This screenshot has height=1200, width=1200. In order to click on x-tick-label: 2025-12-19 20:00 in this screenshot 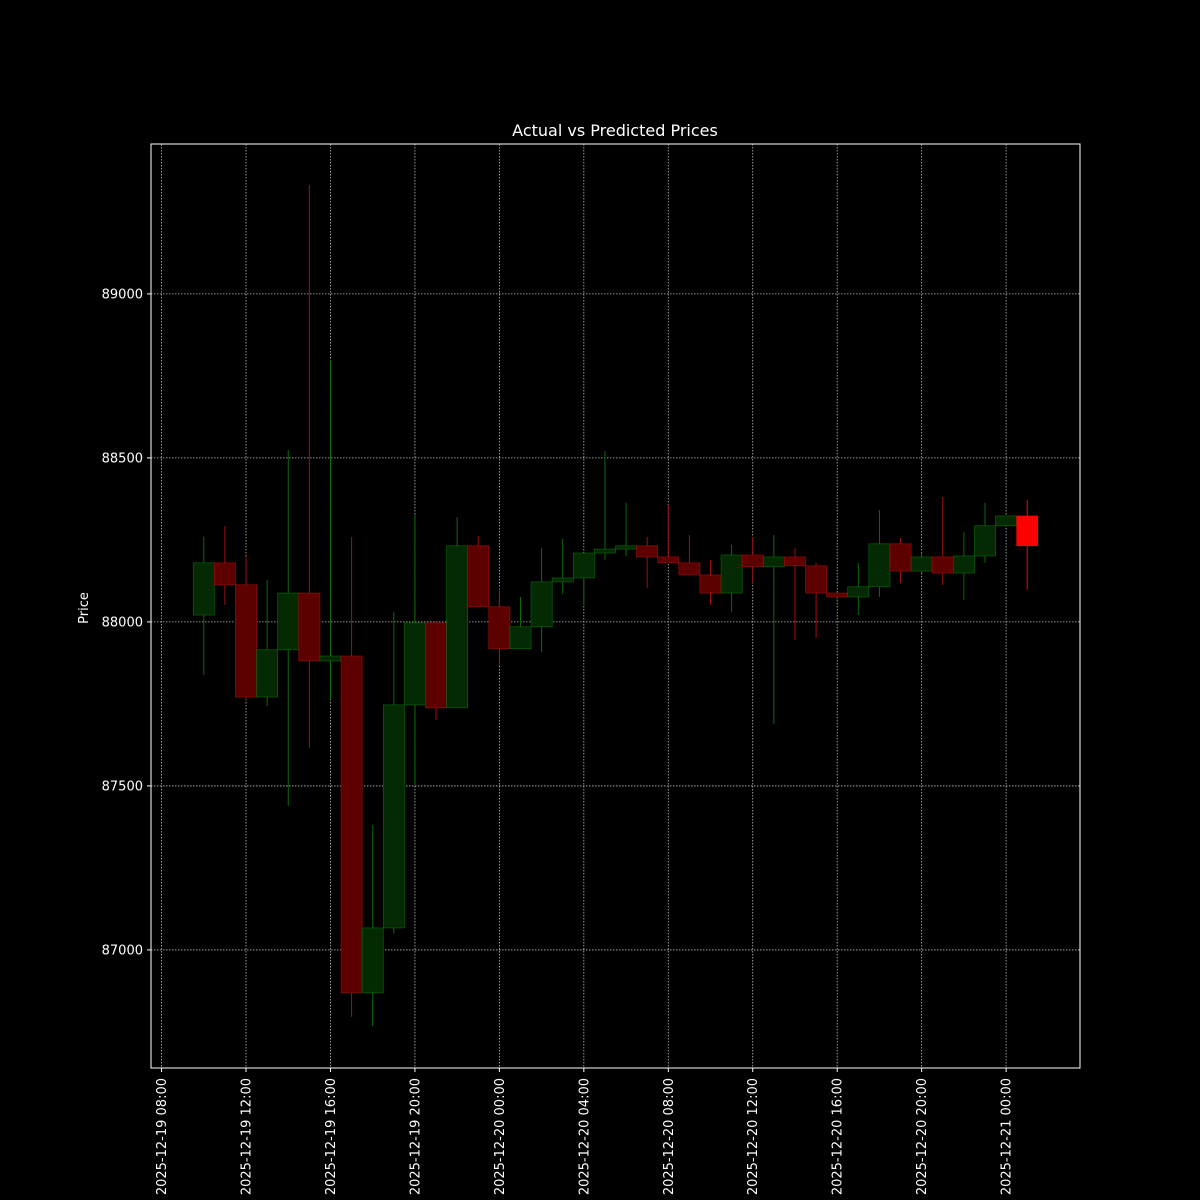, I will do `click(415, 1136)`.